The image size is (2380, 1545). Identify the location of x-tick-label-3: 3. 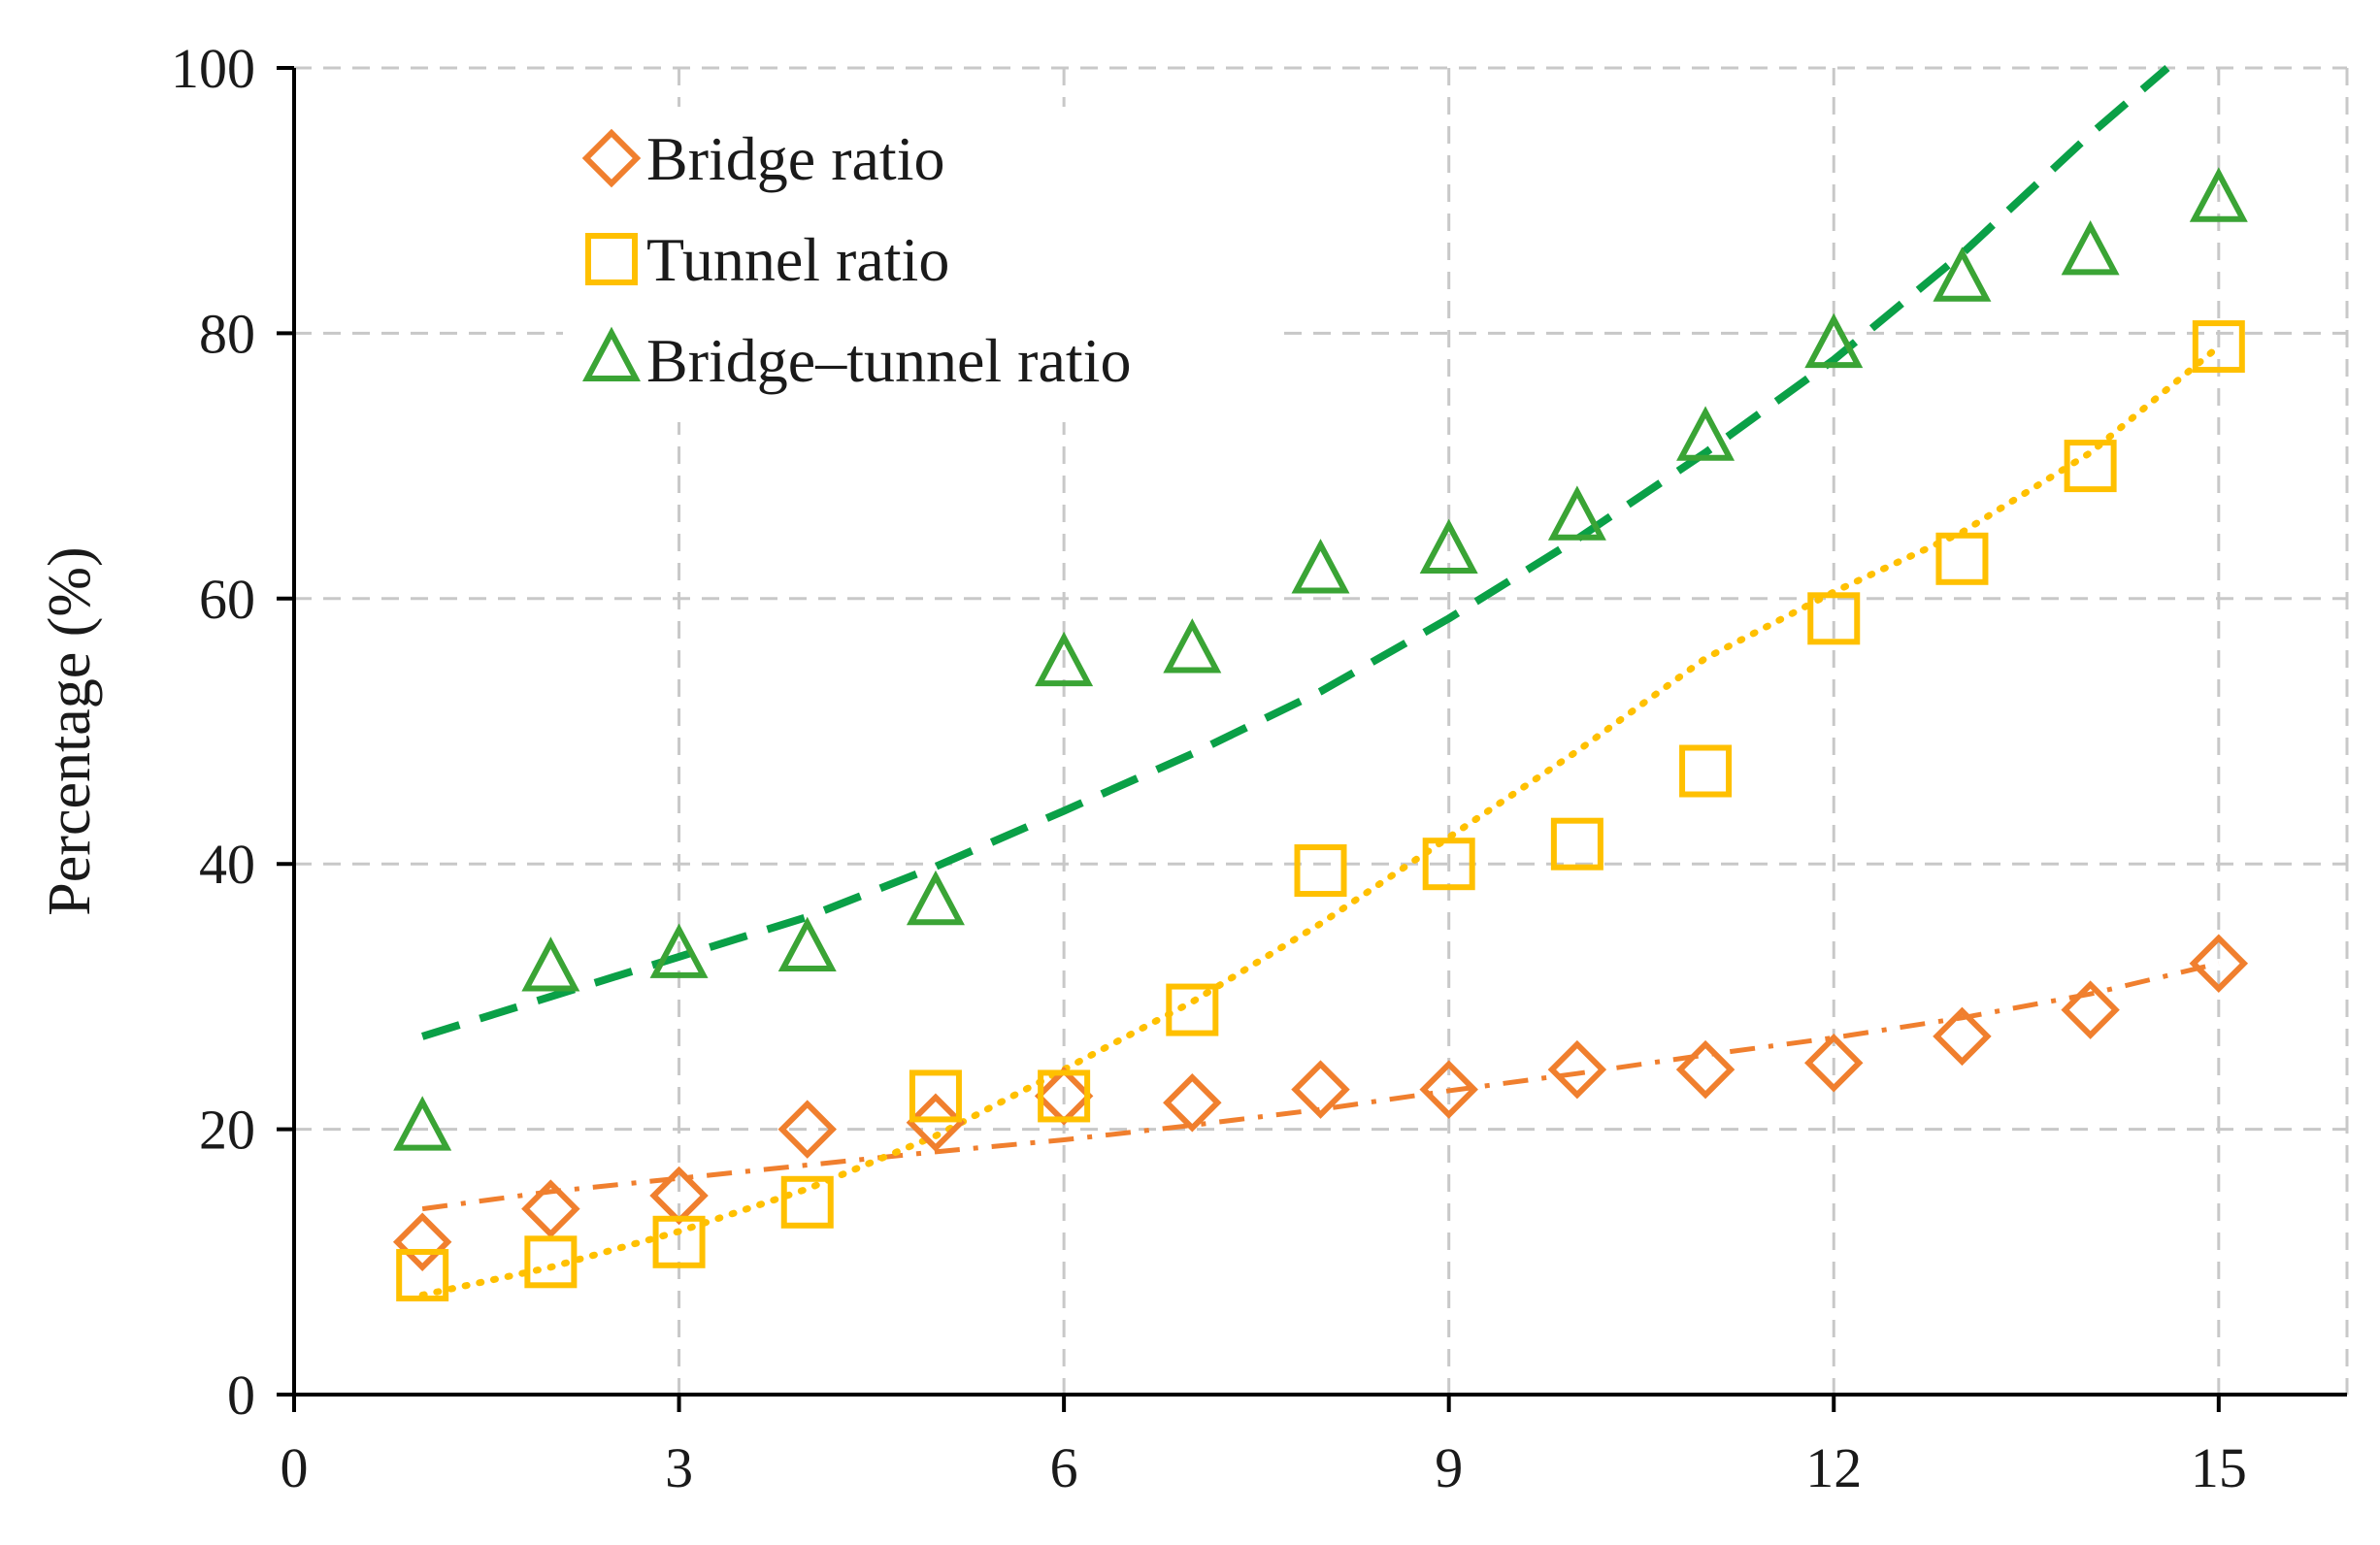
(679, 1467).